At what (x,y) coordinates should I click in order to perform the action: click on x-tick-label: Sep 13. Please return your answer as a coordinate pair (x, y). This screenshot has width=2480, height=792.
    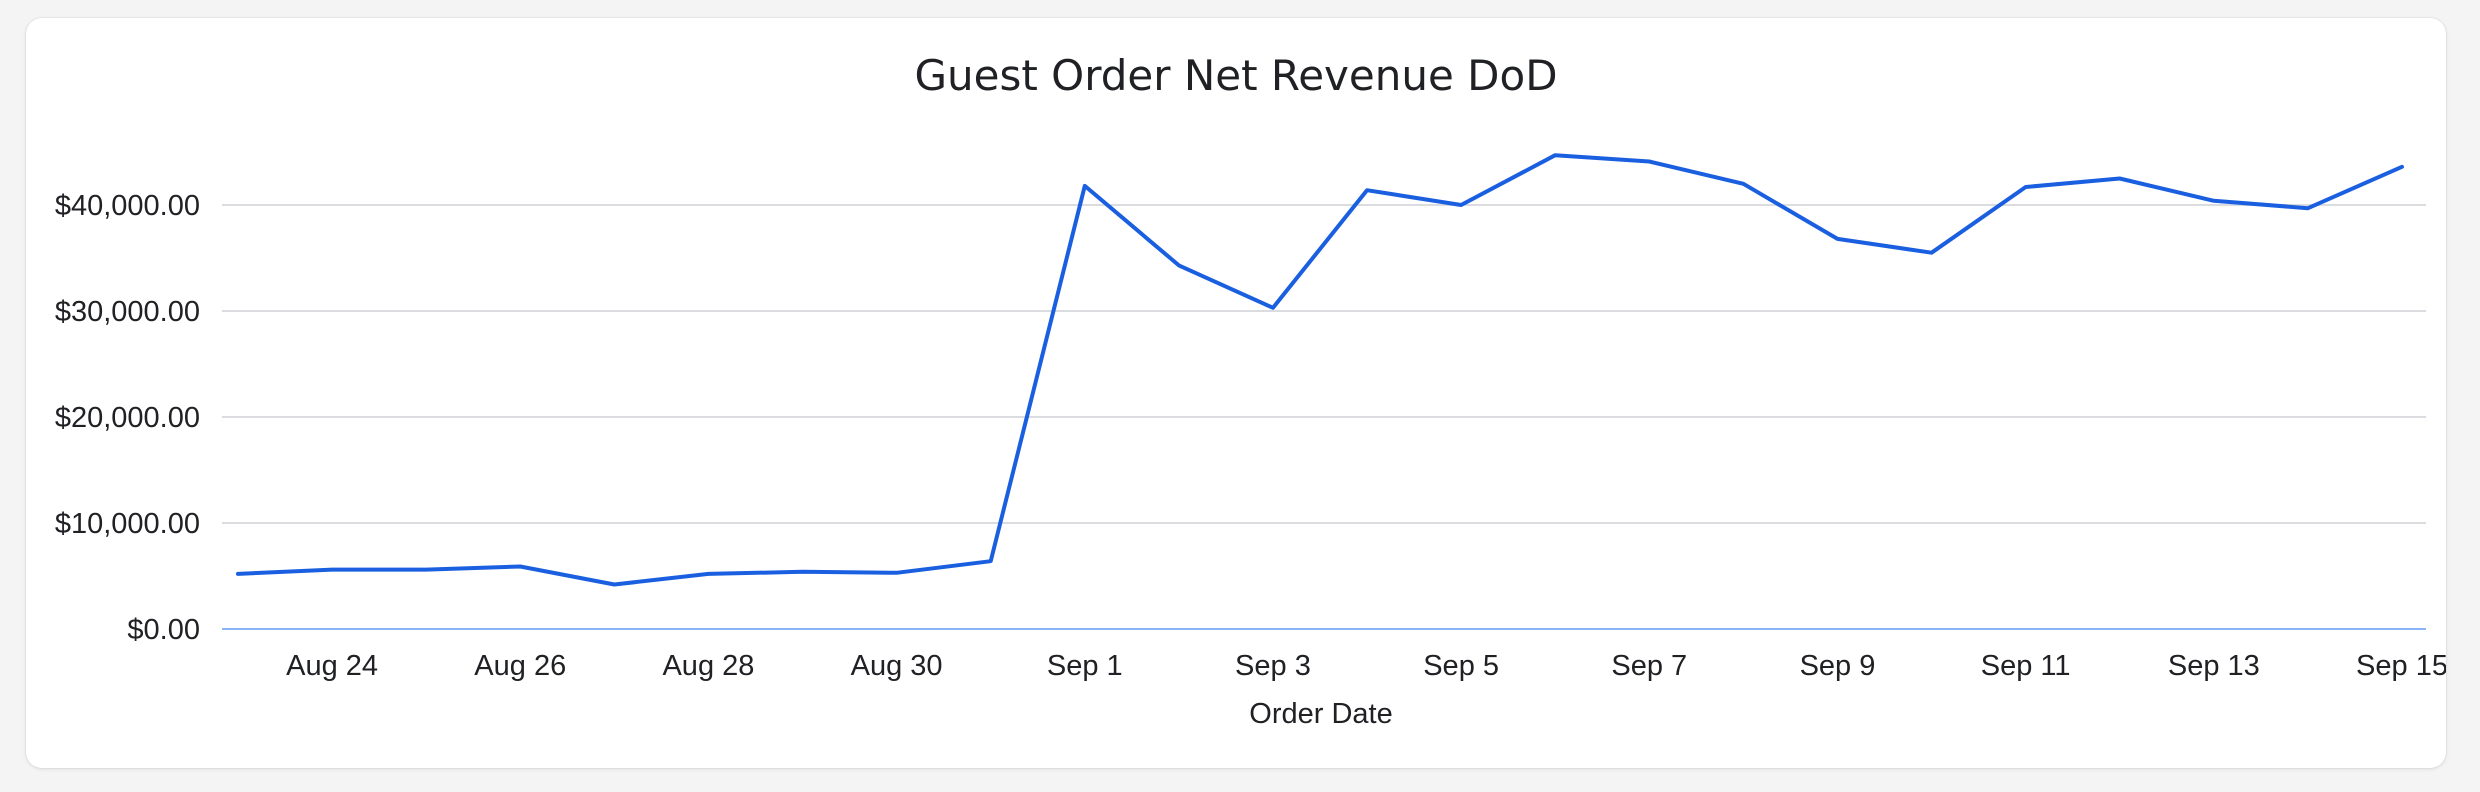
    Looking at the image, I should click on (2214, 666).